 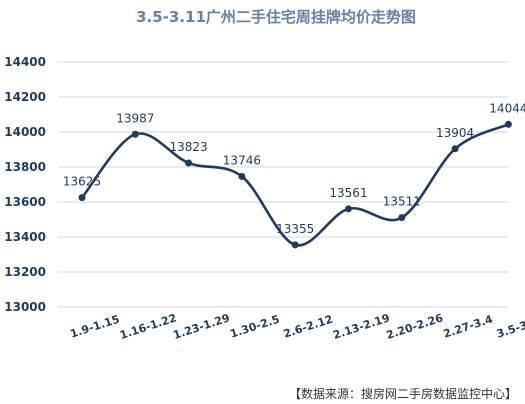 I want to click on y-tick-label: 13000, so click(x=25, y=307).